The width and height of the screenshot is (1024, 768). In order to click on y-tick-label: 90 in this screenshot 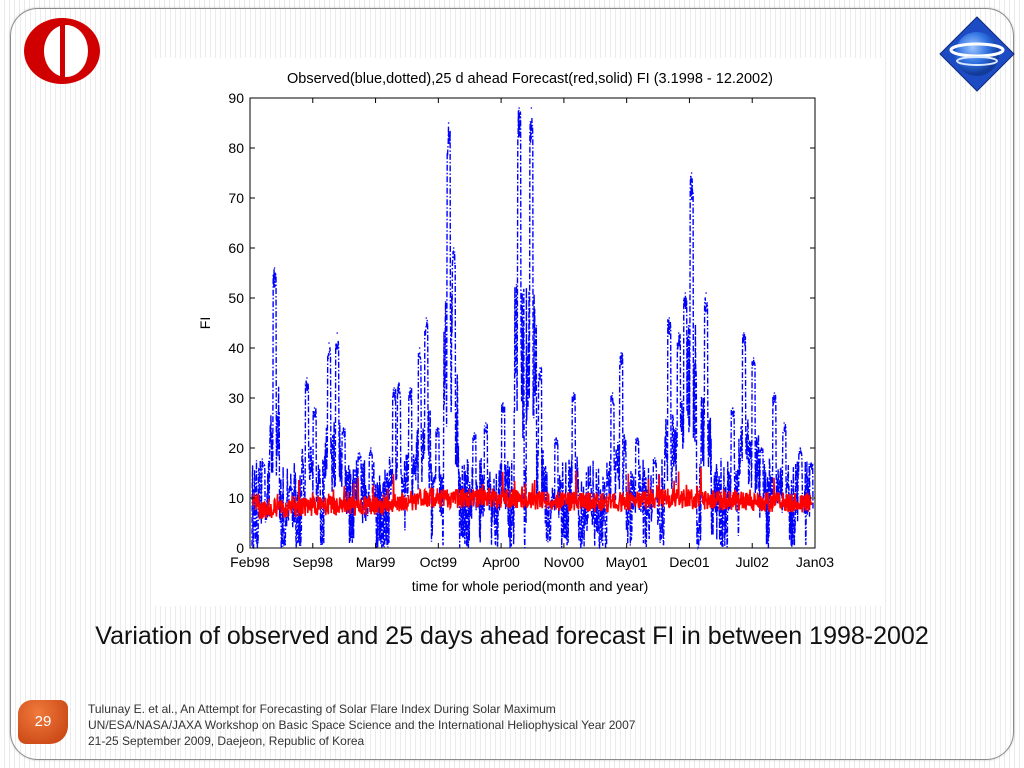, I will do `click(236, 98)`.